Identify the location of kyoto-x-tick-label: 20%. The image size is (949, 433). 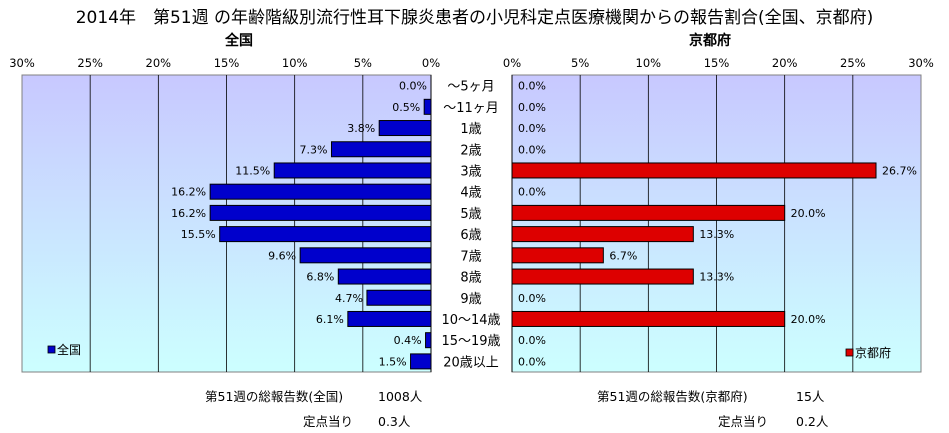
(785, 63).